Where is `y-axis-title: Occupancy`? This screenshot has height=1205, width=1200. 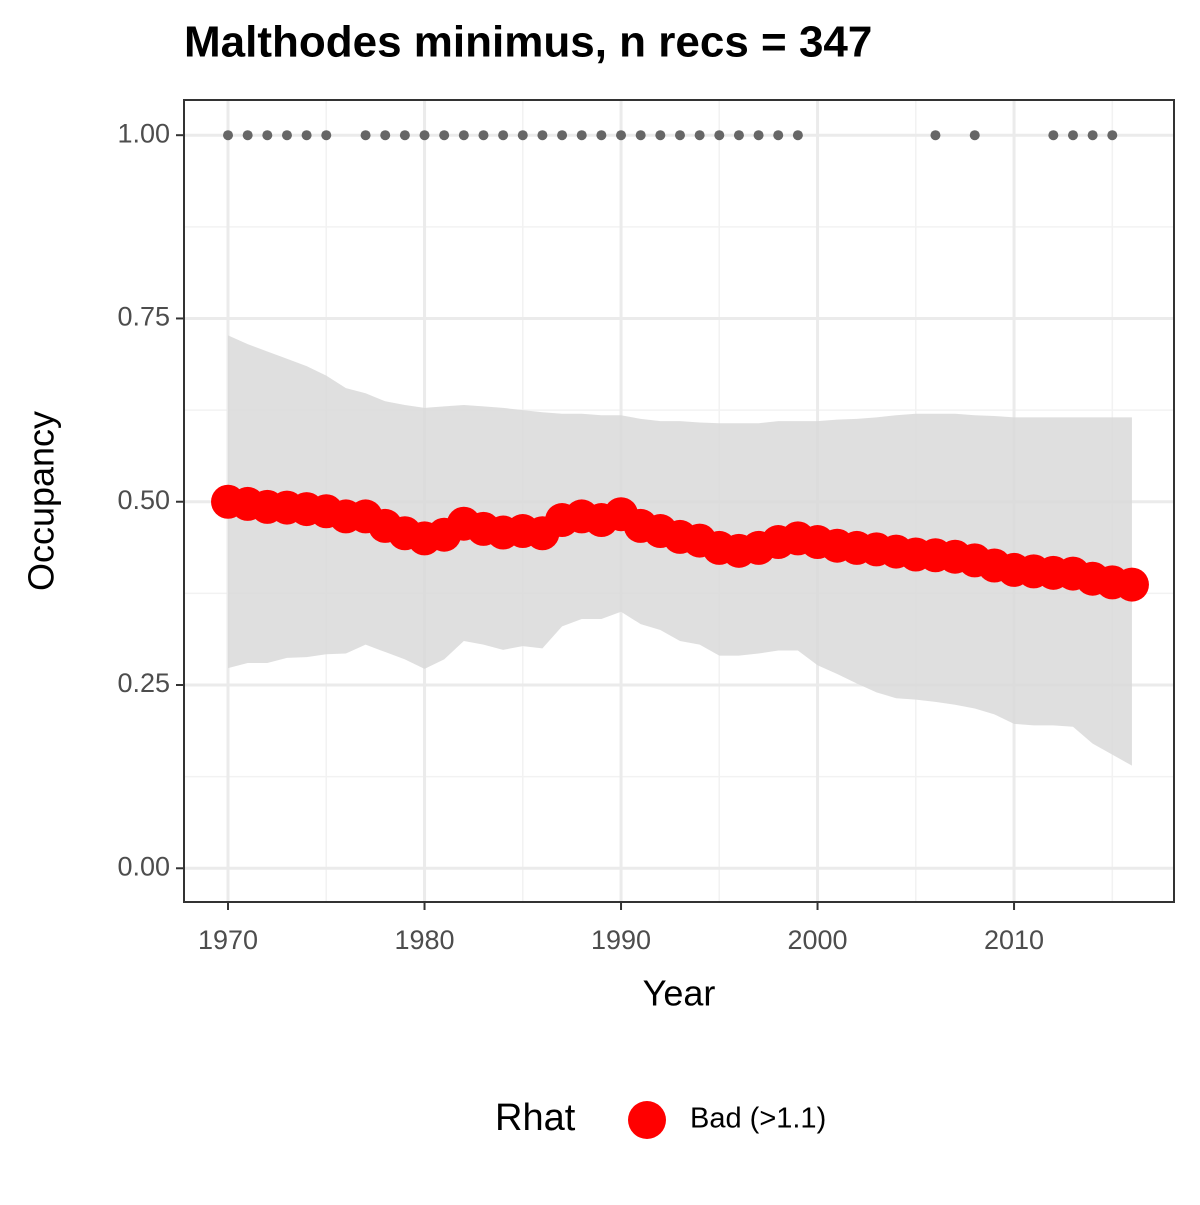 y-axis-title: Occupancy is located at coordinates (41, 501).